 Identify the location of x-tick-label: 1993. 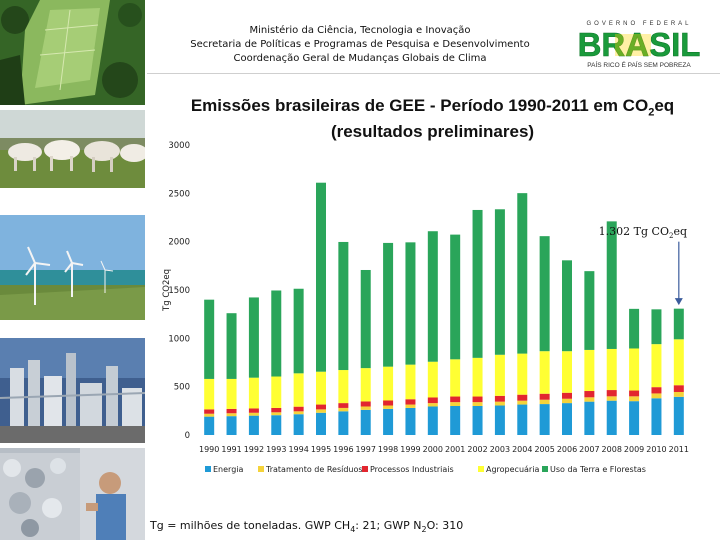
(276, 449).